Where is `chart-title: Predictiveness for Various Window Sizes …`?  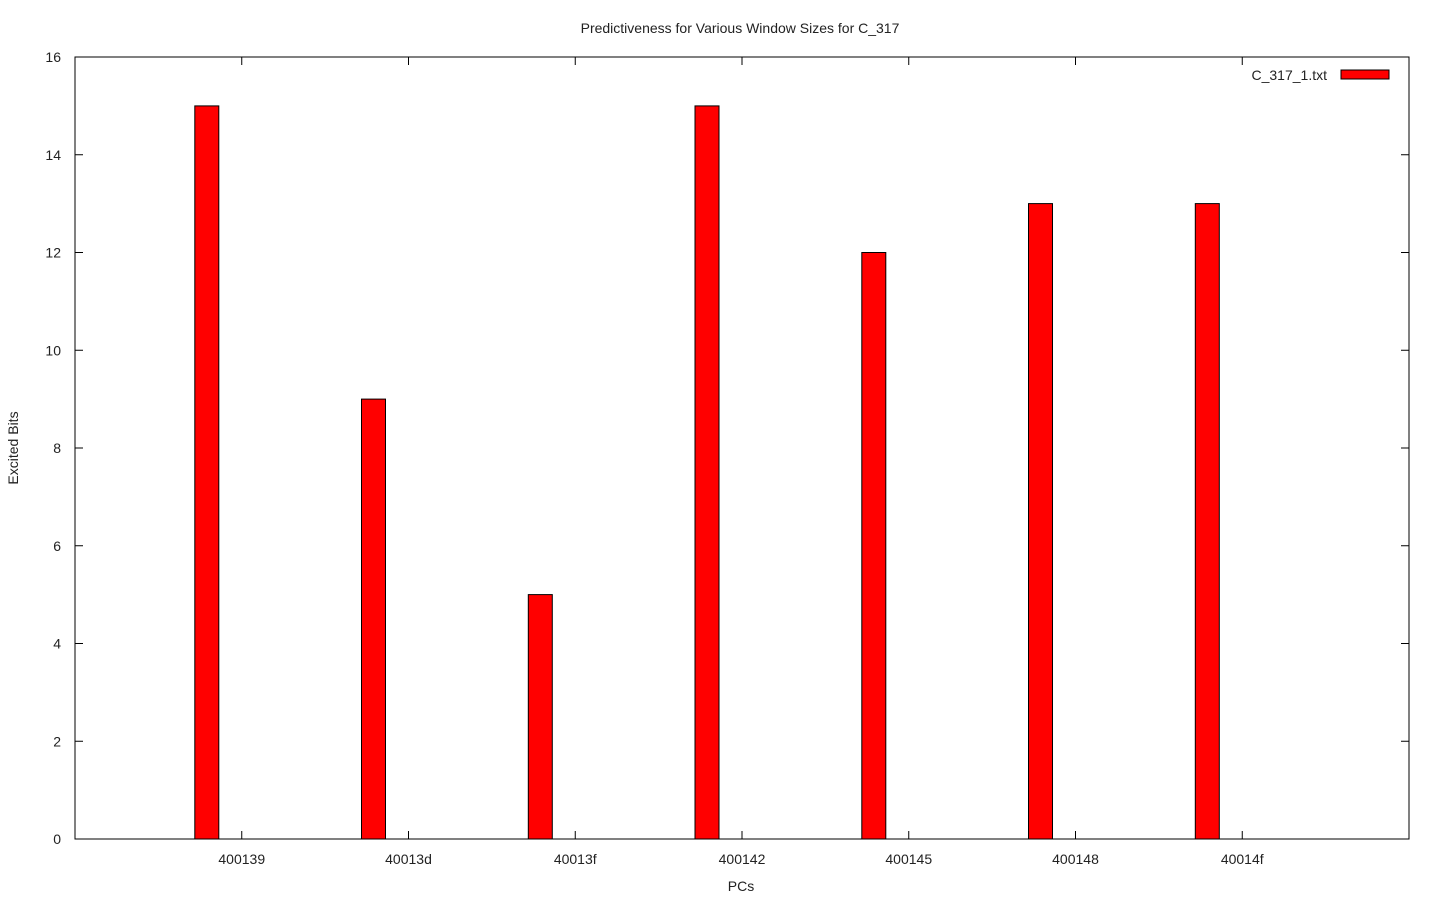
chart-title: Predictiveness for Various Window Sizes … is located at coordinates (740, 28).